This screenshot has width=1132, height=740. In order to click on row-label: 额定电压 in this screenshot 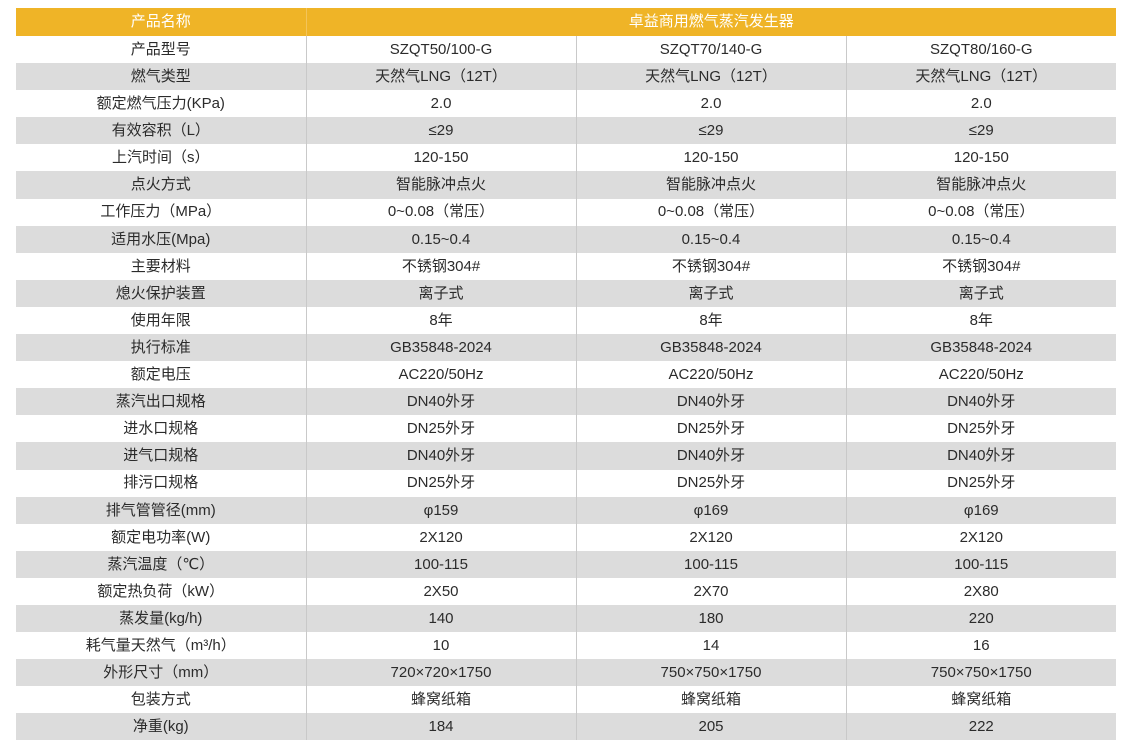, I will do `click(161, 375)`.